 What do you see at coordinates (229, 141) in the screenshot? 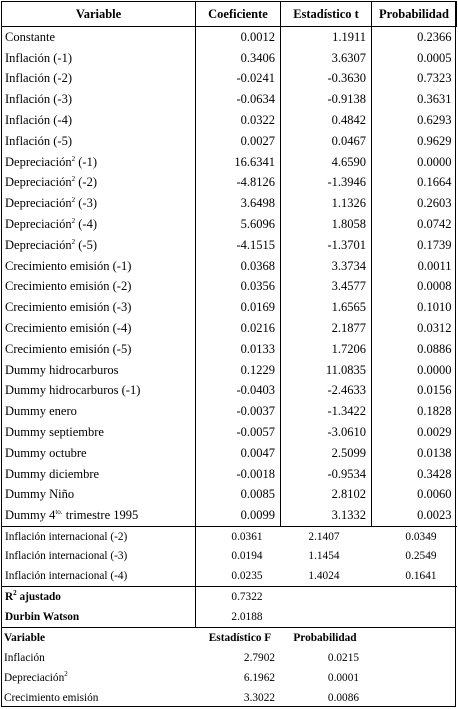
I see `coefficient-row: Inflación (-5) 0.0027 0.0467 0.9629` at bounding box center [229, 141].